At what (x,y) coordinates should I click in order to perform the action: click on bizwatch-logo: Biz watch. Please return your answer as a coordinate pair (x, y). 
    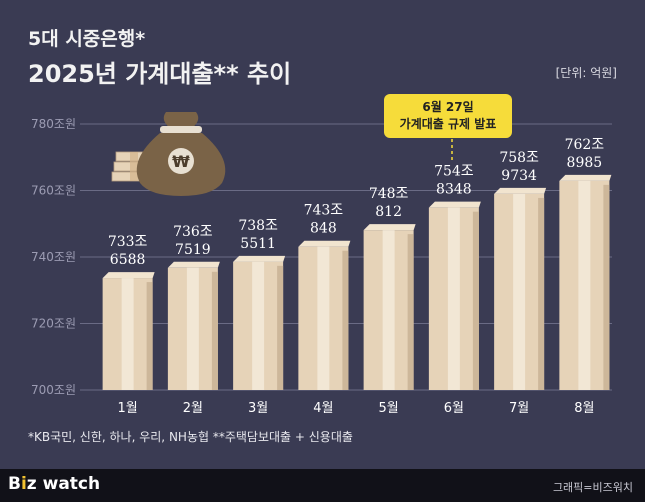
    Looking at the image, I should click on (54, 484).